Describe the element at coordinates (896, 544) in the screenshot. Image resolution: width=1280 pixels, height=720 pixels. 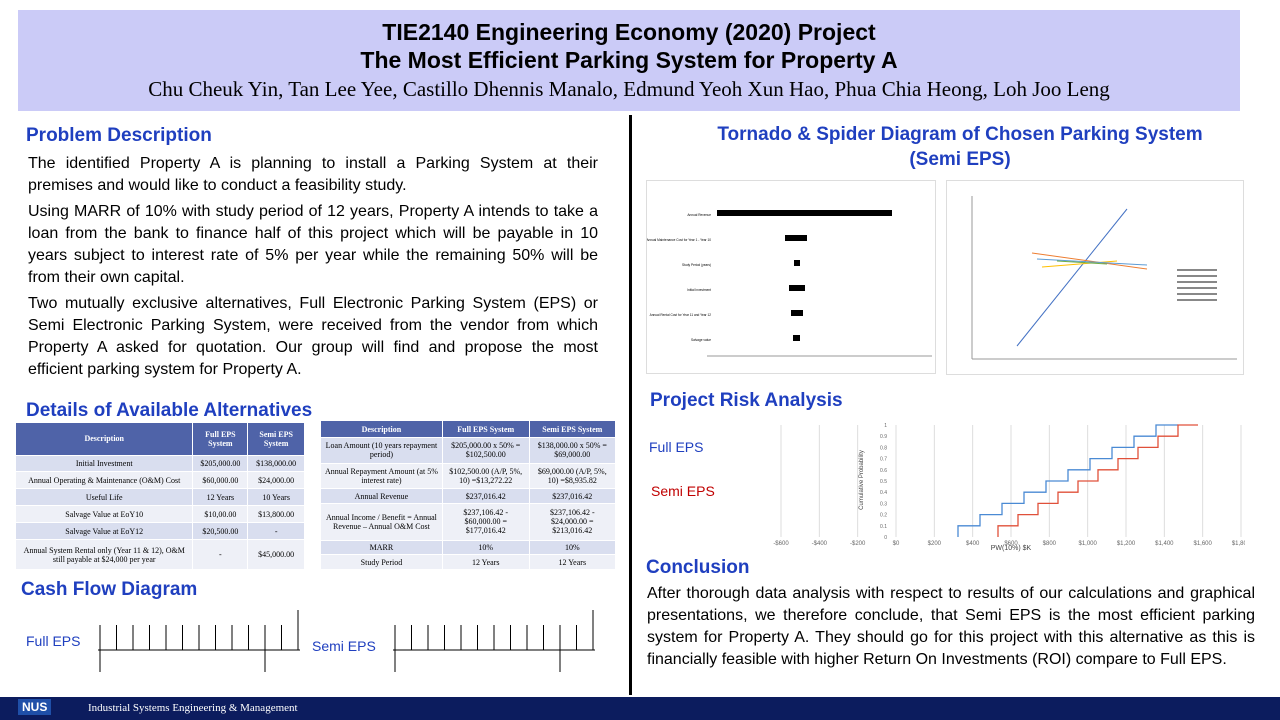
I see `x-tick-label: $0` at that location.